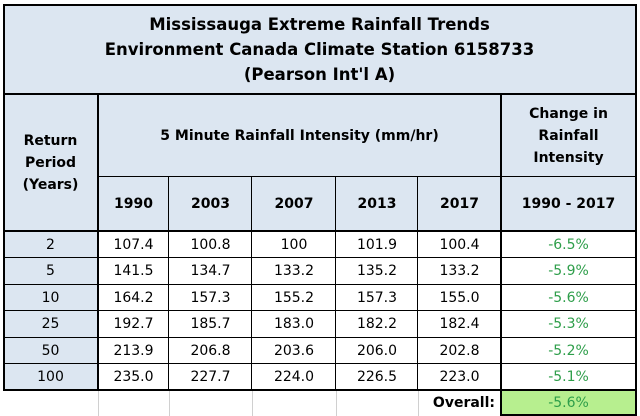  What do you see at coordinates (568, 244) in the screenshot?
I see `change-cell: -6.5%` at bounding box center [568, 244].